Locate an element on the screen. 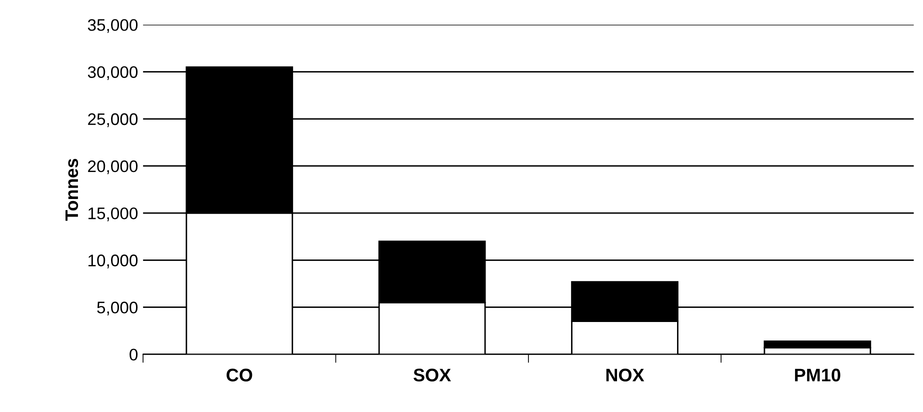  x-tick-label: PM10 is located at coordinates (817, 375).